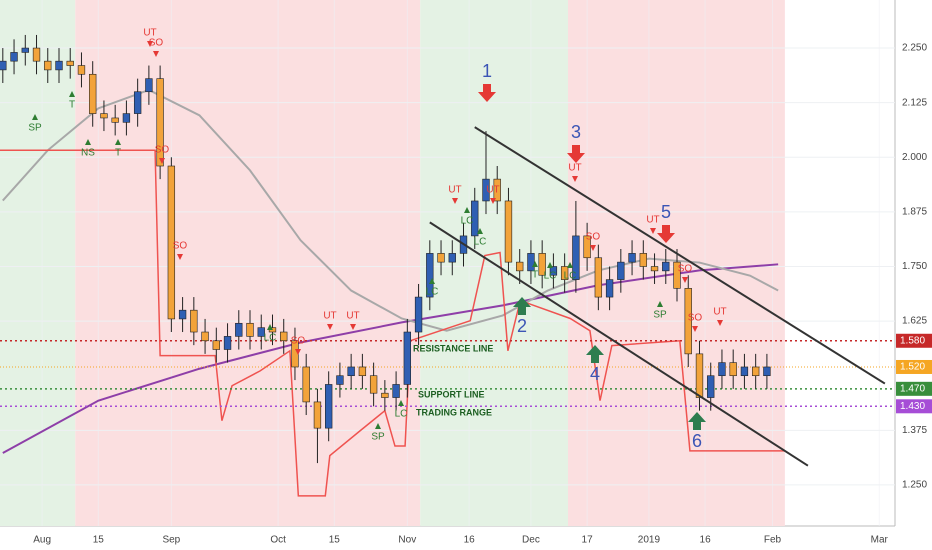  Describe the element at coordinates (453, 348) in the screenshot. I see `annotation: RESISTANCE LINE` at that location.